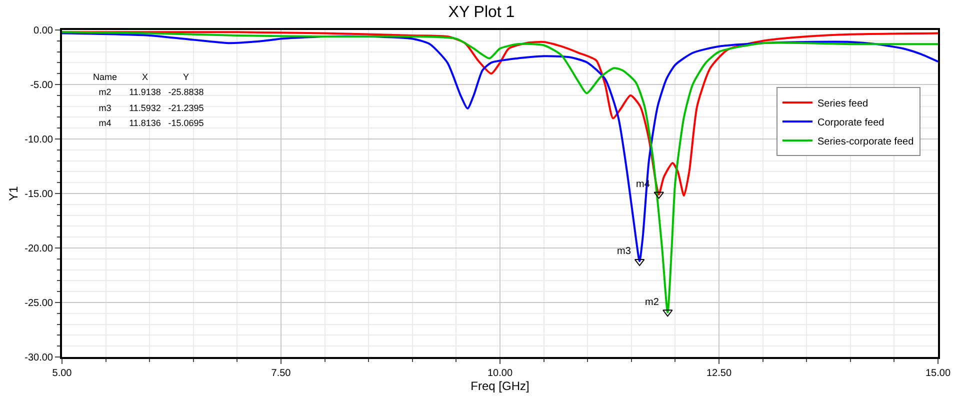 This screenshot has width=963, height=401. Describe the element at coordinates (850, 122) in the screenshot. I see `legend-label: Corporate feed` at that location.